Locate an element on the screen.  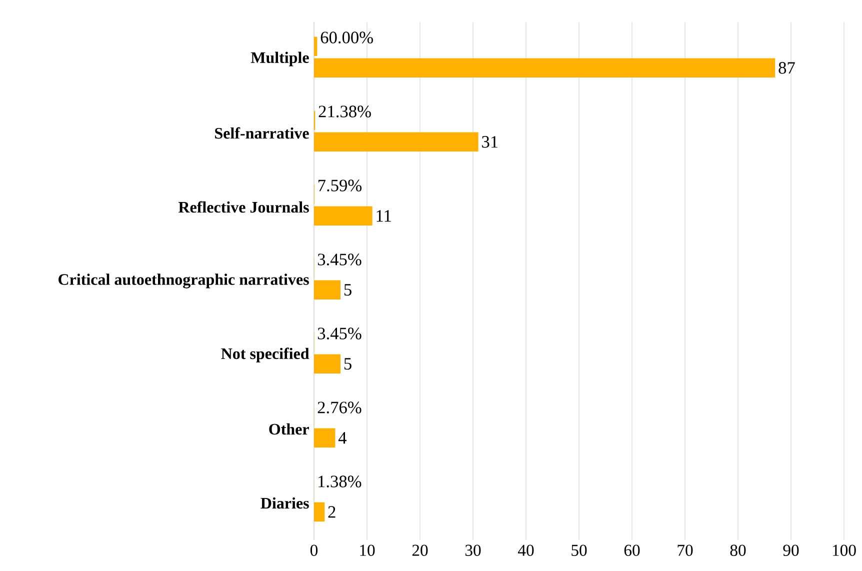
data-label: 87 is located at coordinates (786, 68).